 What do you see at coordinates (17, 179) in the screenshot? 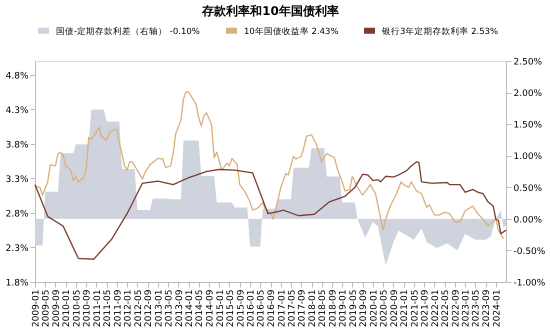
I see `y-tick-label: 3.3%` at bounding box center [17, 179].